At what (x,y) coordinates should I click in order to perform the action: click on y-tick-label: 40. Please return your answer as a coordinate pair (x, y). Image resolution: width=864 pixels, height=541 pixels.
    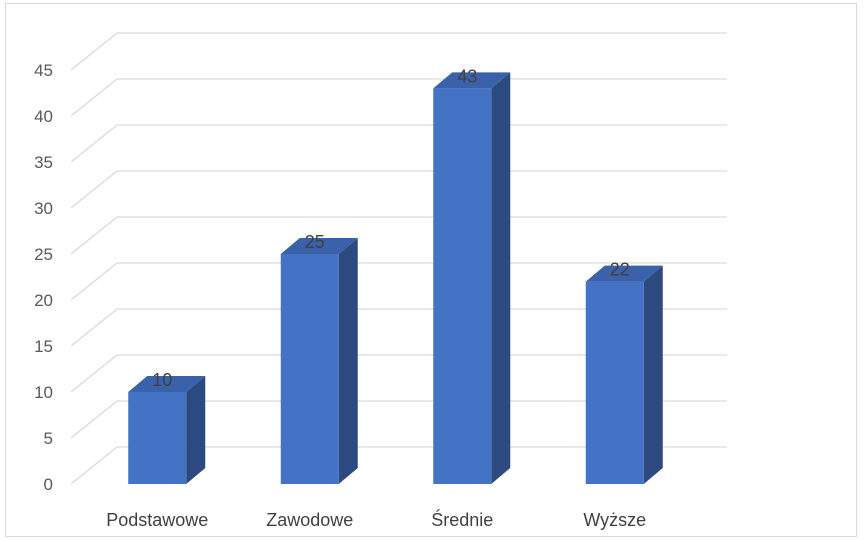
    Looking at the image, I should click on (43, 116).